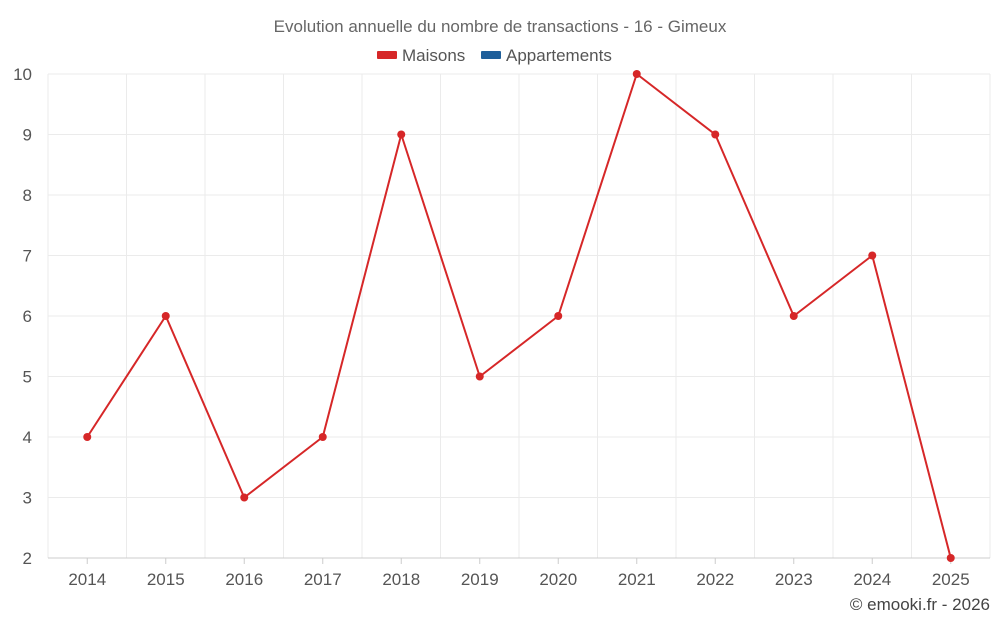 The width and height of the screenshot is (1000, 625). Describe the element at coordinates (27, 195) in the screenshot. I see `y-tick-label: 8` at that location.